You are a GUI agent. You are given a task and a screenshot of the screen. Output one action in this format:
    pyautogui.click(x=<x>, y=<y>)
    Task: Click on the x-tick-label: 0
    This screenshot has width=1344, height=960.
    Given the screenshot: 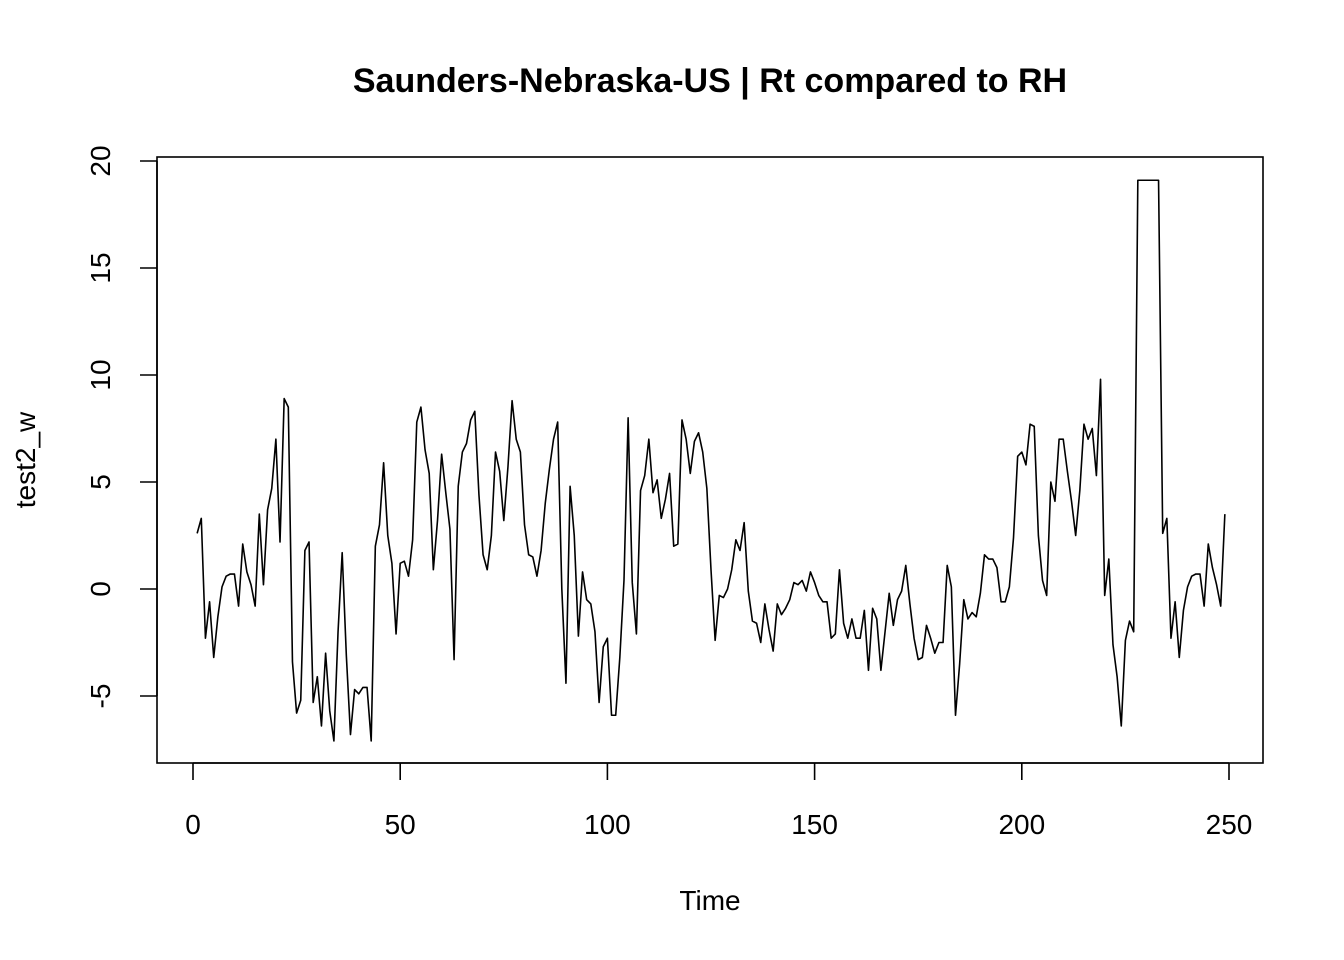 What is the action you would take?
    pyautogui.click(x=193, y=824)
    